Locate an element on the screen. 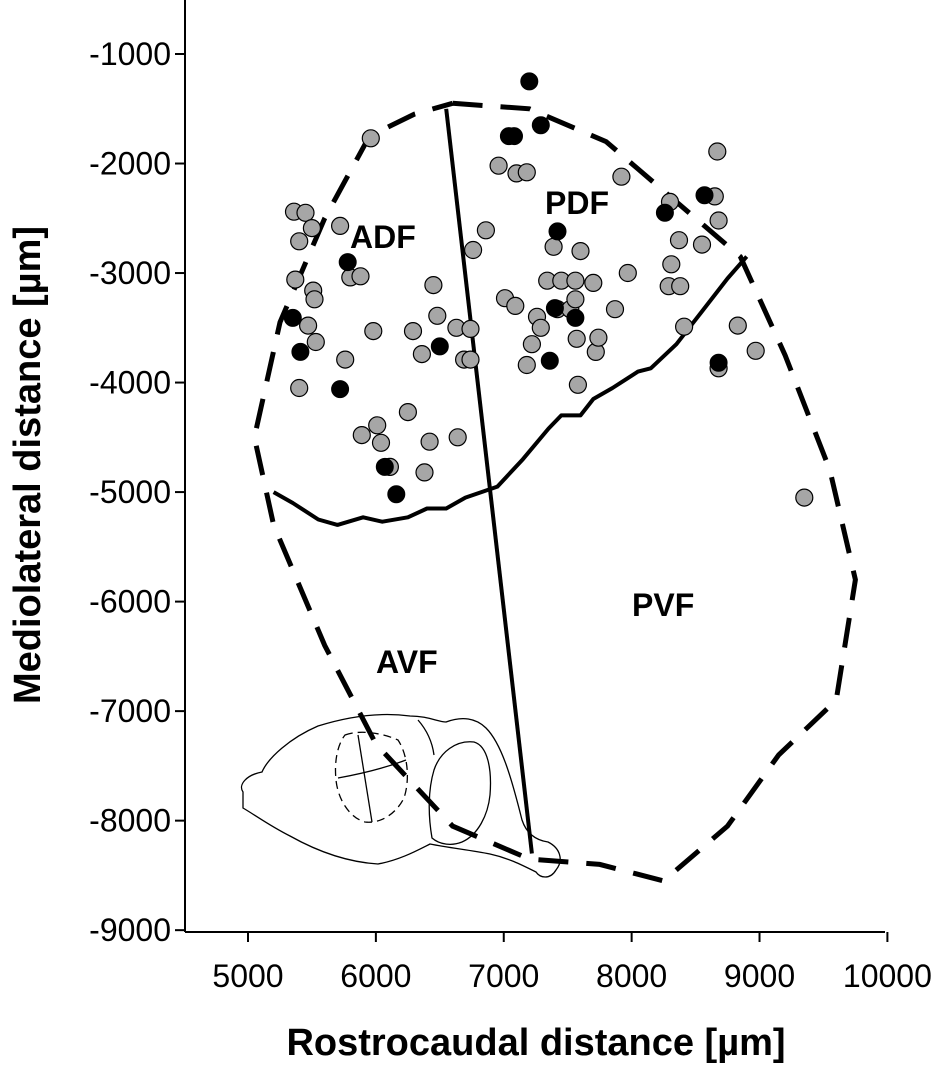 This screenshot has width=944, height=1070. y-tick-label: -9000 is located at coordinates (130, 930).